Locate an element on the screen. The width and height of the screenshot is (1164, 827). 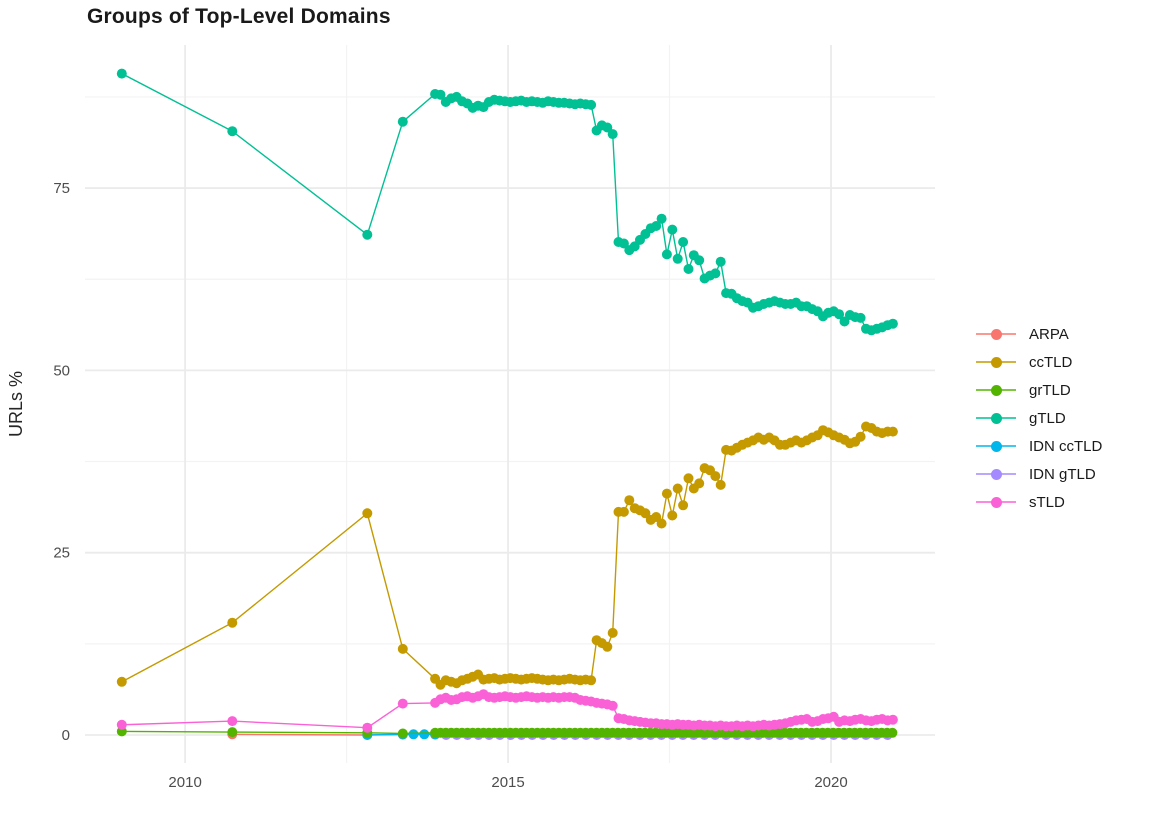
legend-item-idn-cctld: IDN ccTLD is located at coordinates (1039, 446).